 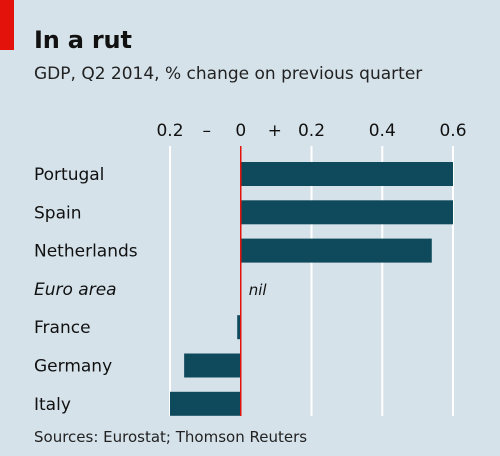 What do you see at coordinates (69, 175) in the screenshot?
I see `category-label: Portugal` at bounding box center [69, 175].